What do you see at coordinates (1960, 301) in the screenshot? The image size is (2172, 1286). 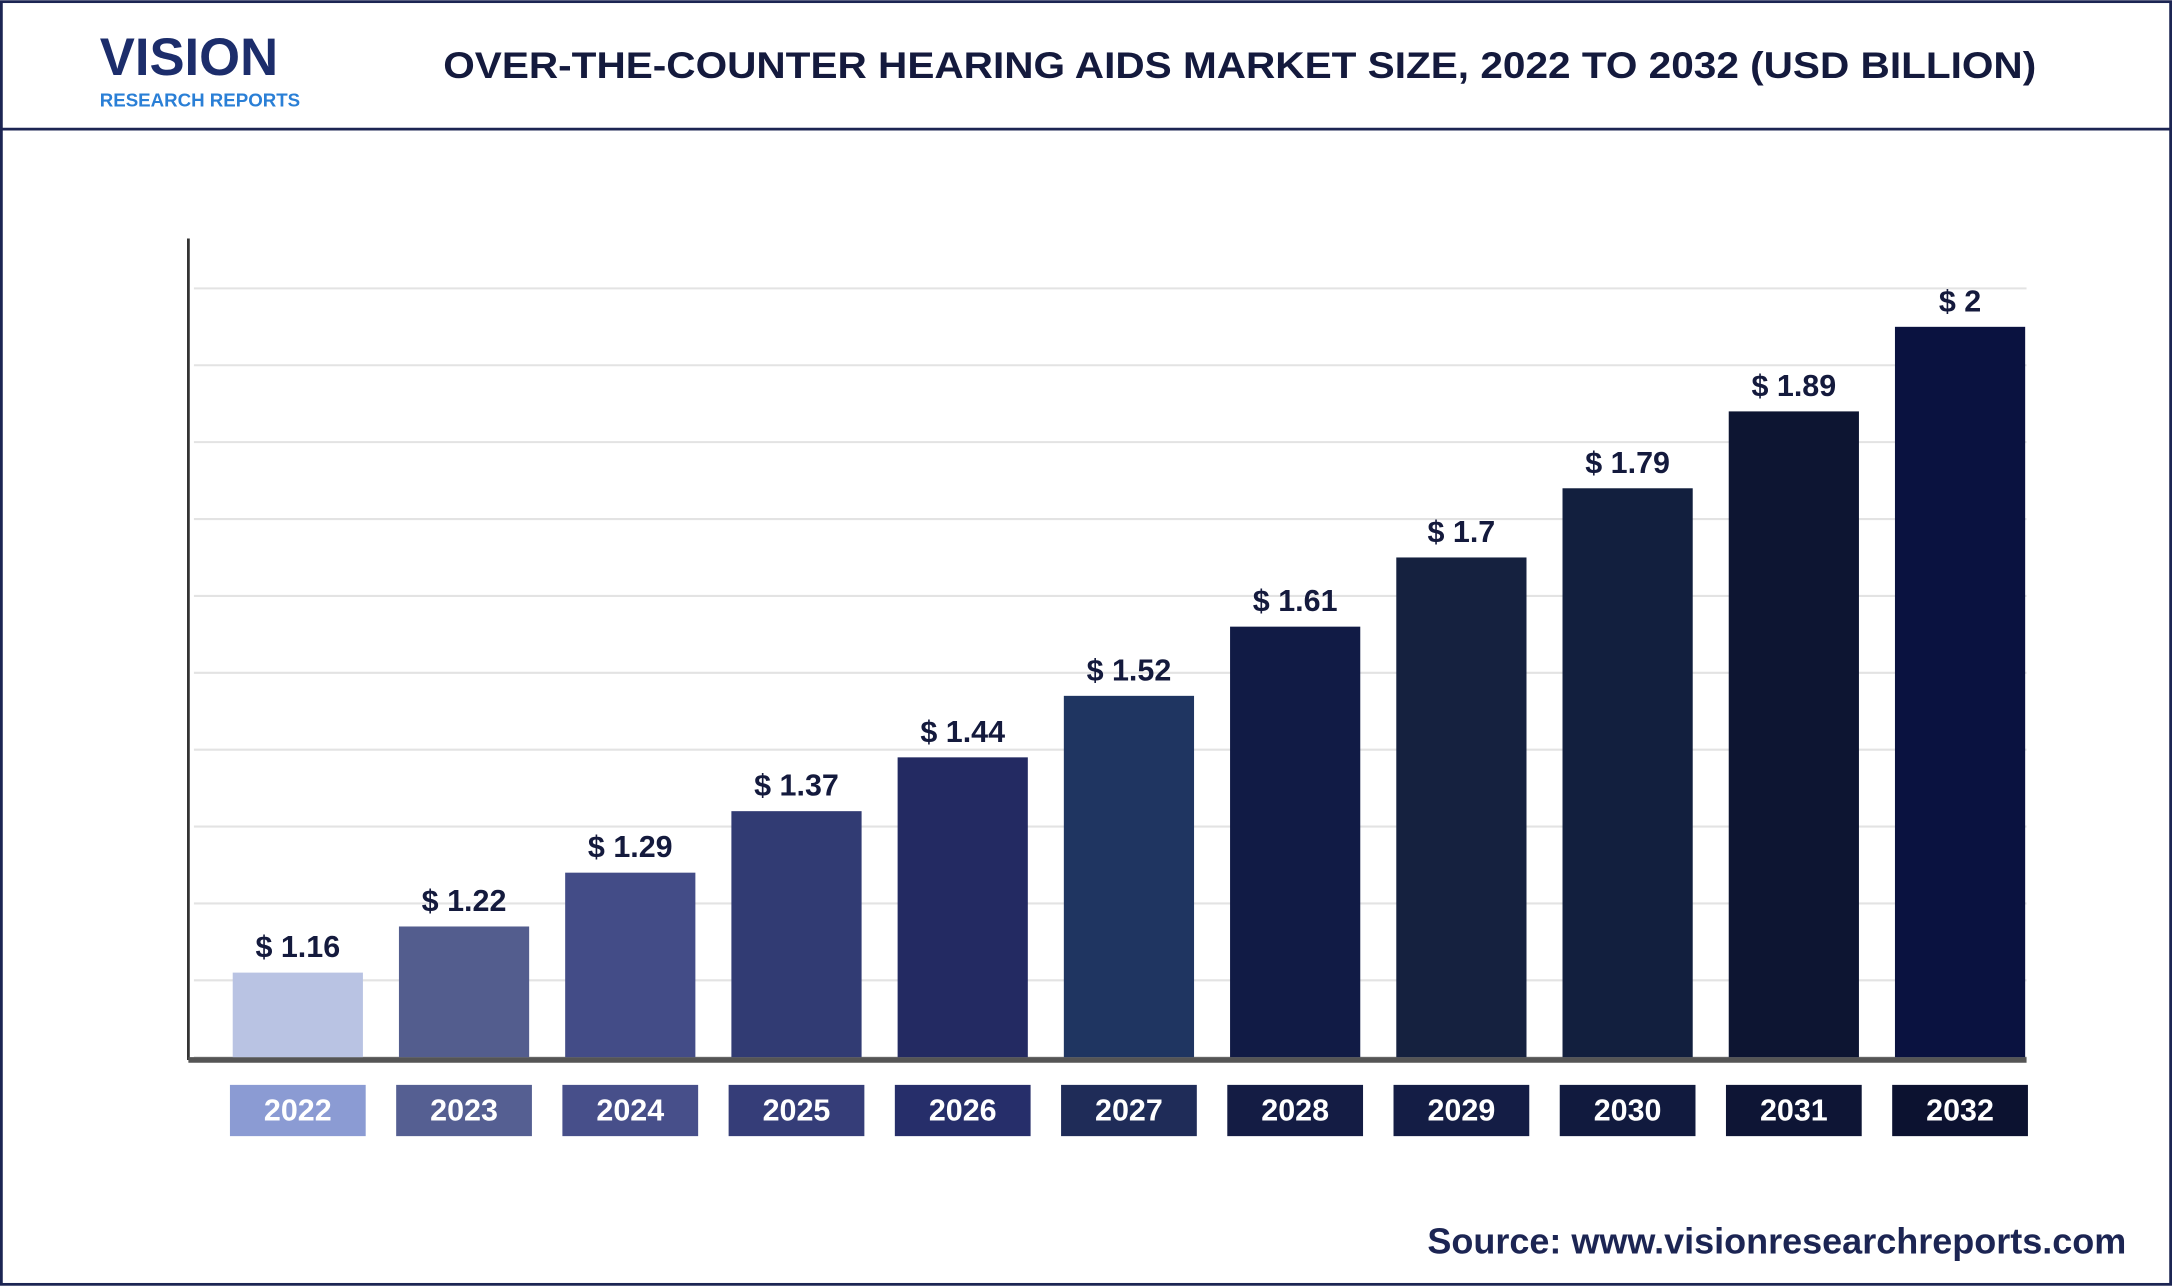 I see `value-label: $ 2` at bounding box center [1960, 301].